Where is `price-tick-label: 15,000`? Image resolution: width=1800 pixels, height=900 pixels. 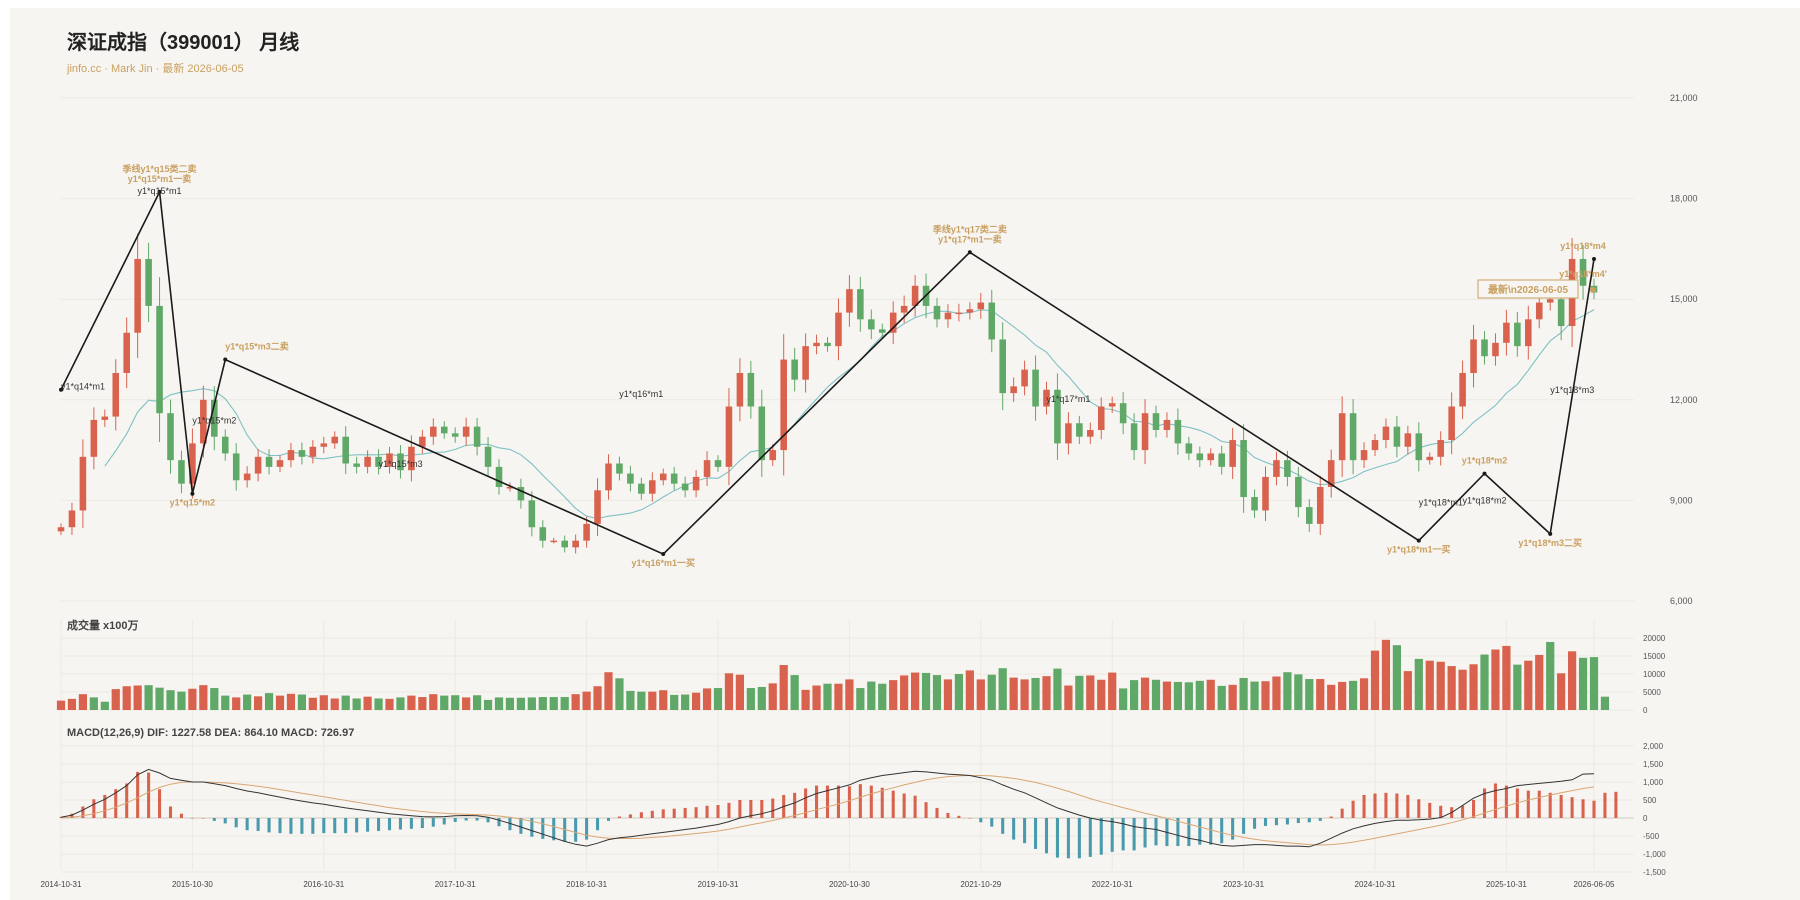 price-tick-label: 15,000 is located at coordinates (1684, 299).